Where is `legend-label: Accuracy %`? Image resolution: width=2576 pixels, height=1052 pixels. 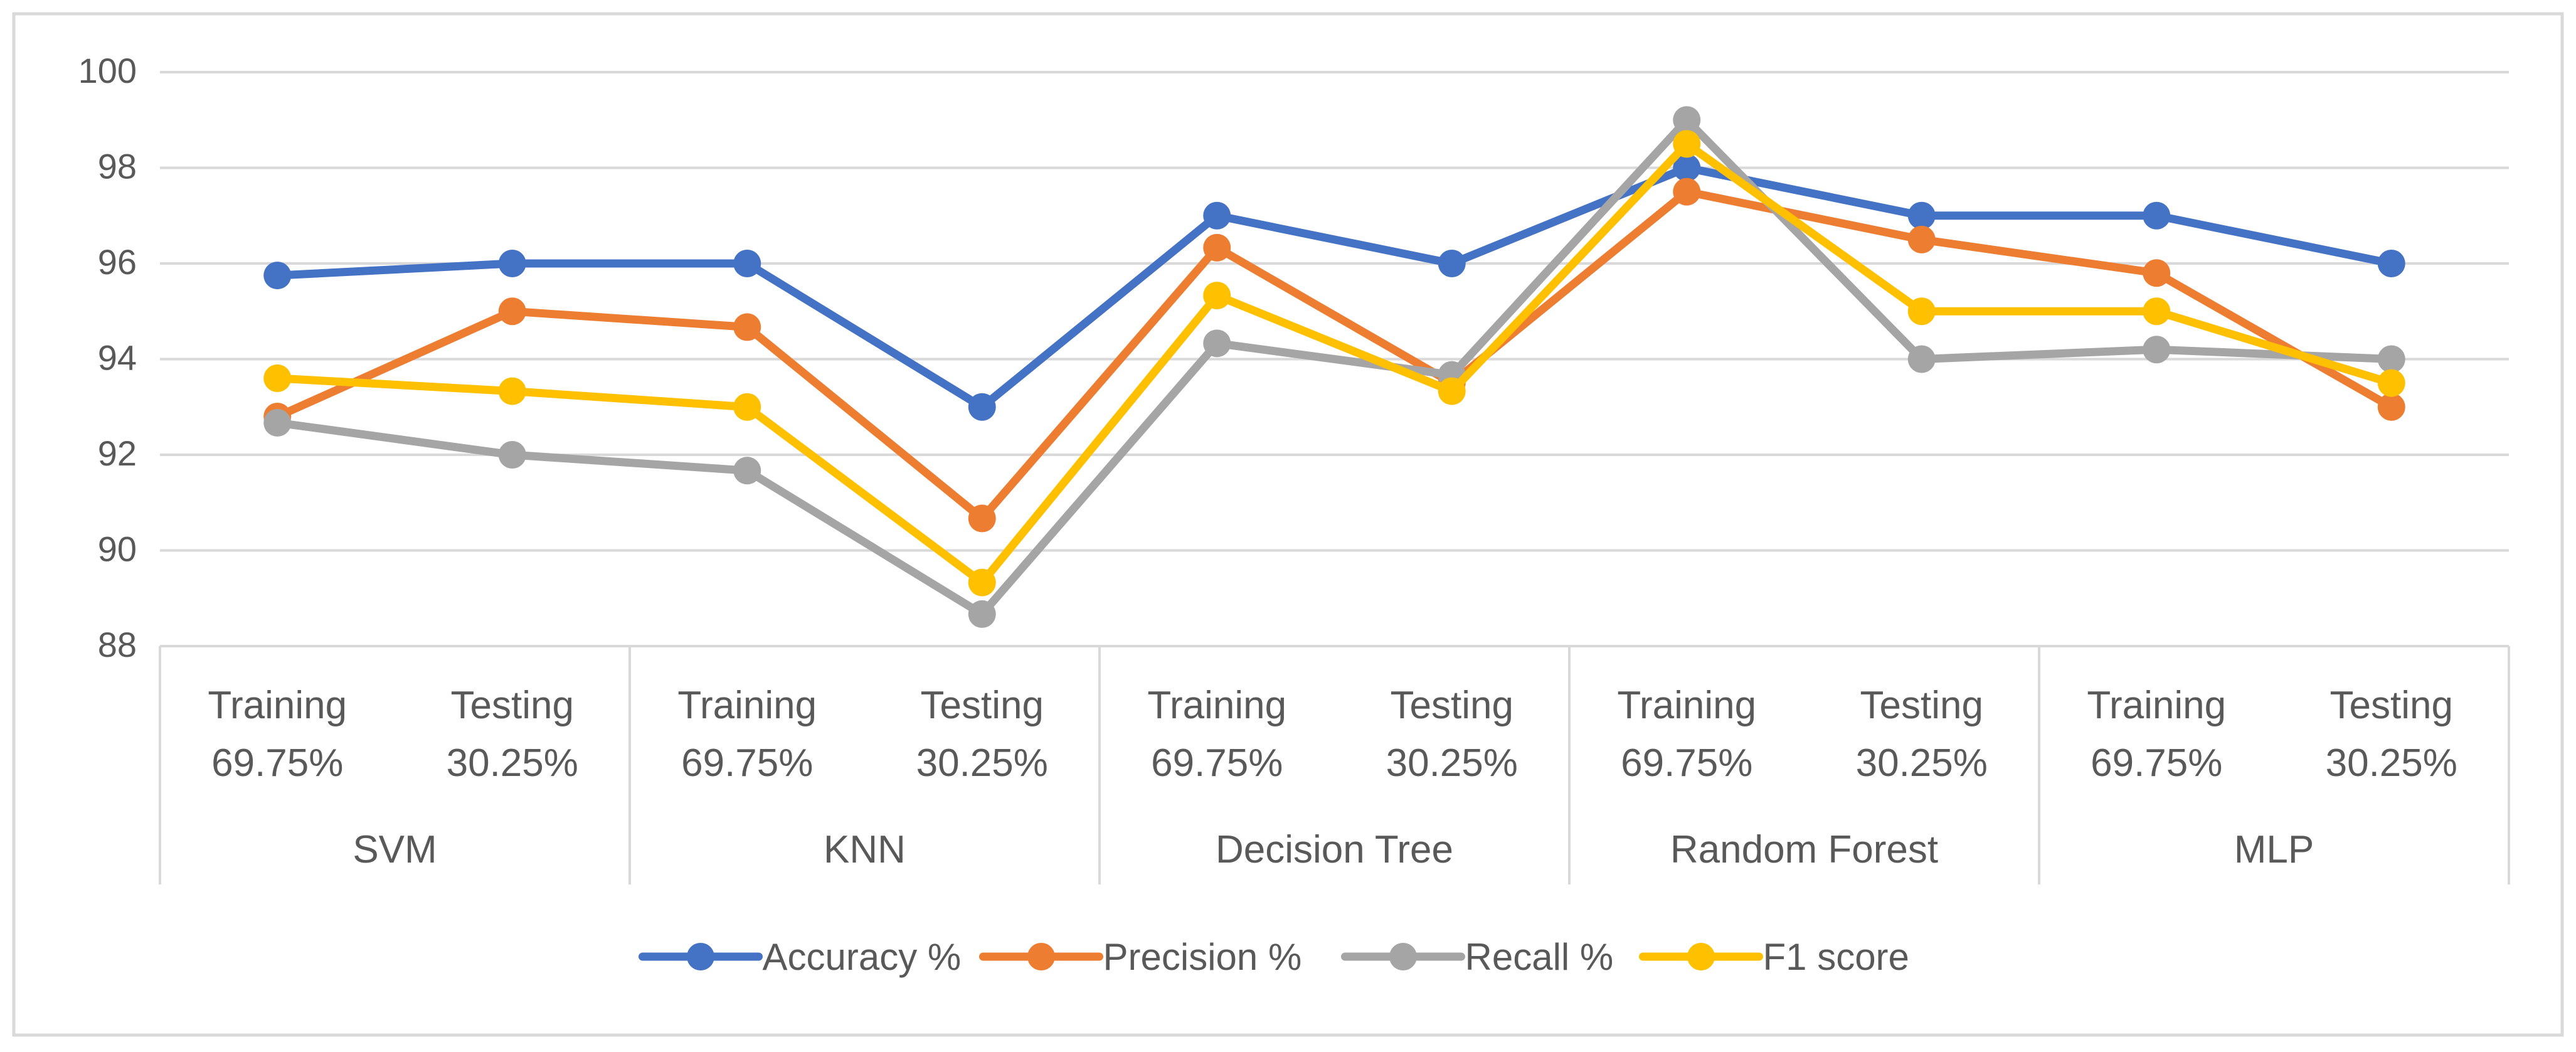
legend-label: Accuracy % is located at coordinates (862, 957).